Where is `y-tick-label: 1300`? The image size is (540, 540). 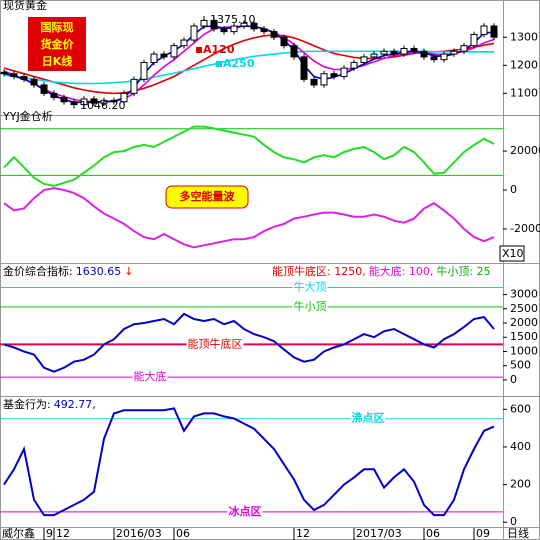 y-tick-label: 1300 is located at coordinates (524, 36).